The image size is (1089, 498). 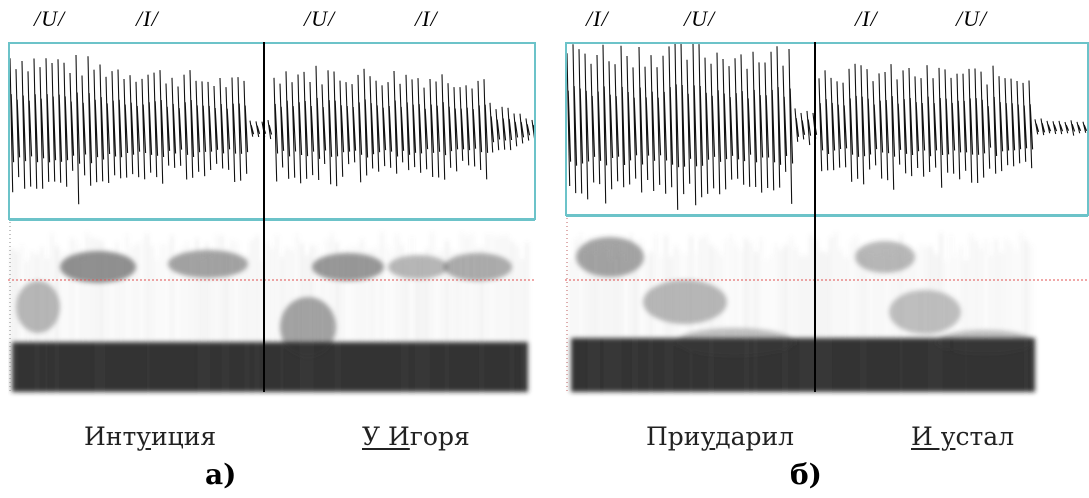 What do you see at coordinates (720, 436) in the screenshot?
I see `word-b1: Приударил` at bounding box center [720, 436].